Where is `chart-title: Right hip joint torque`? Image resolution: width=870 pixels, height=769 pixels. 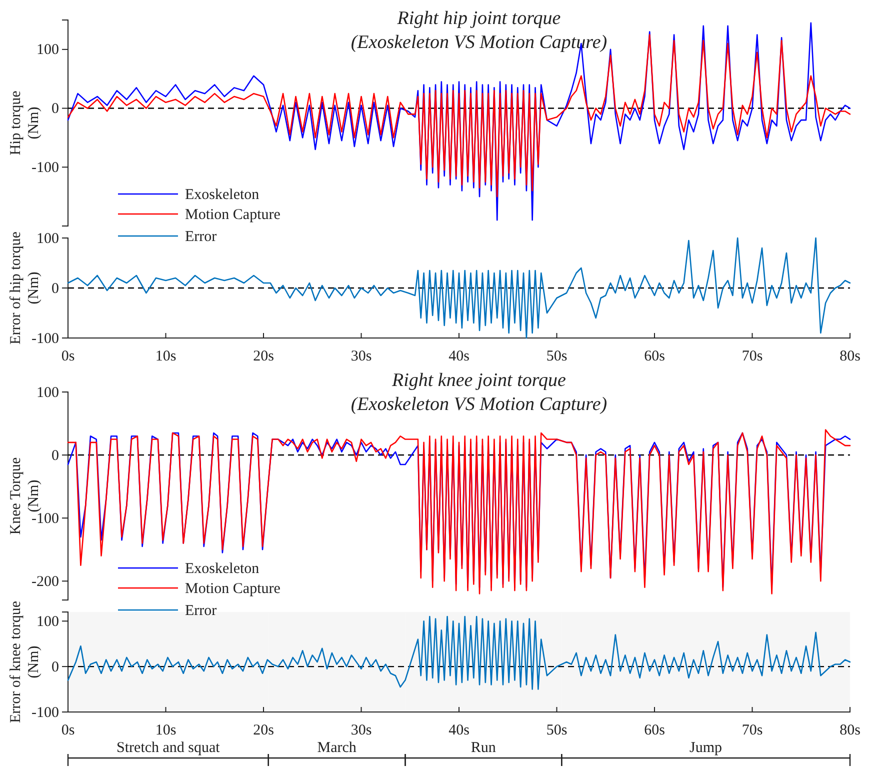 chart-title: Right hip joint torque is located at coordinates (478, 18).